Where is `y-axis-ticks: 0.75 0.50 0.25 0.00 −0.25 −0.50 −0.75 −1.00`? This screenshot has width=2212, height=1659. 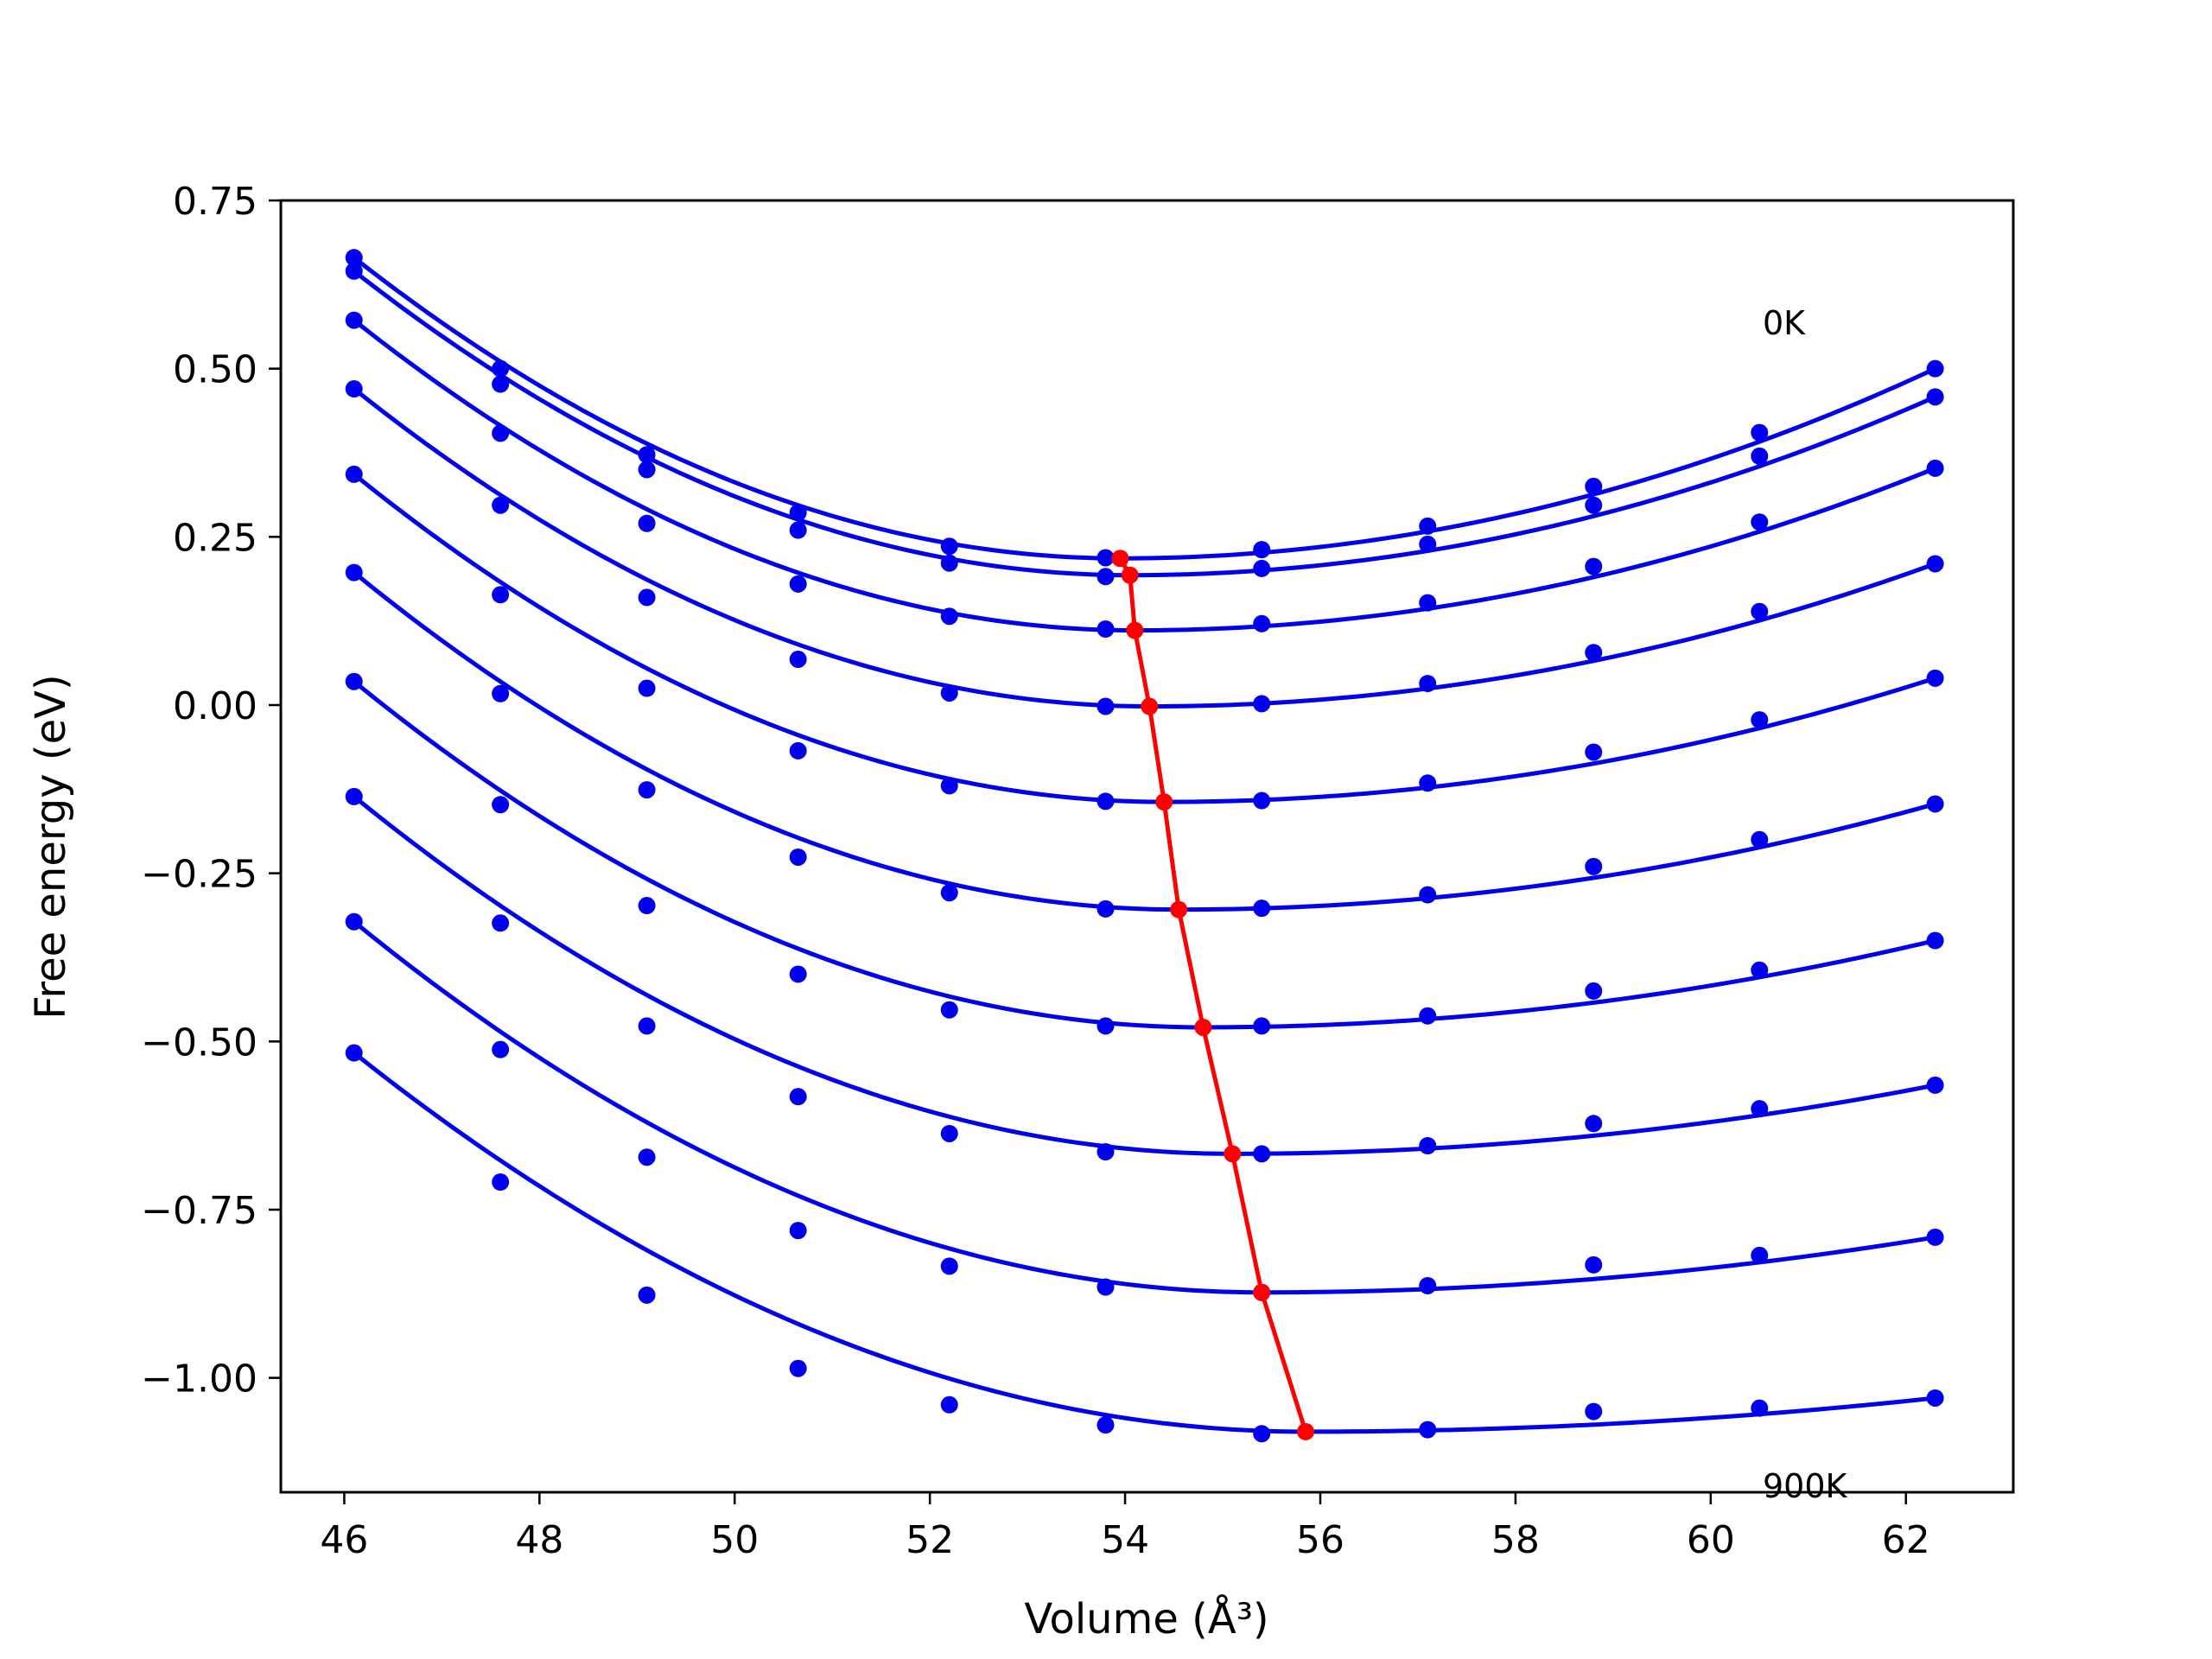
y-axis-ticks: 0.75 0.50 0.25 0.00 −0.25 −0.50 −0.75 −1.00 is located at coordinates (211, 791).